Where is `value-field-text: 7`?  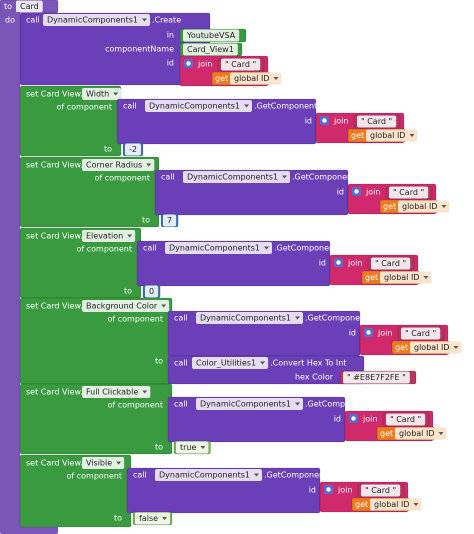
value-field-text: 7 is located at coordinates (169, 220).